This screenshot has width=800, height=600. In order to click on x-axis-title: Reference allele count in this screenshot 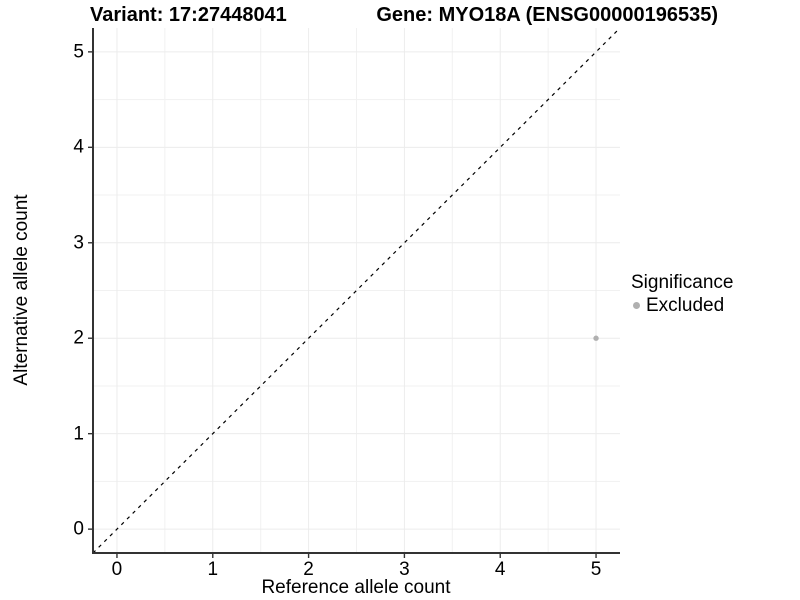, I will do `click(356, 587)`.